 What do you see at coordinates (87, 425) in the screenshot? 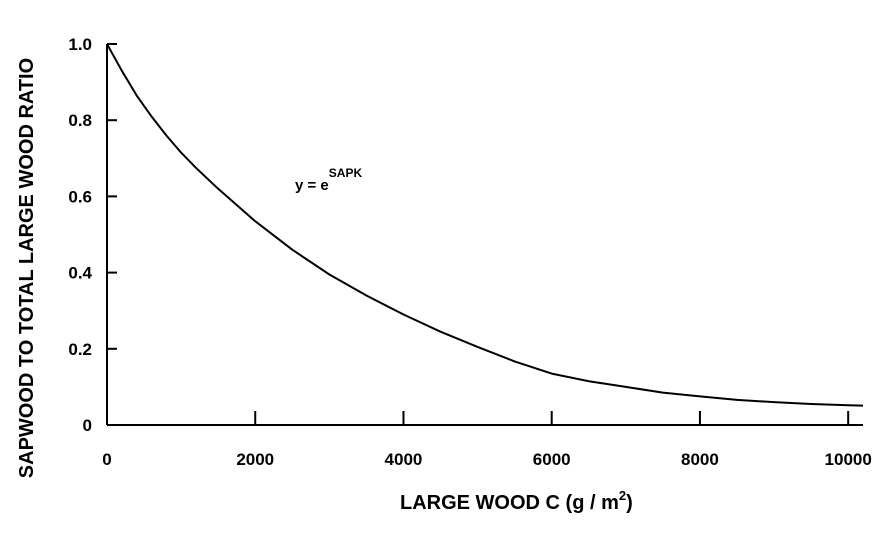
I see `y-tick-label: 0` at bounding box center [87, 425].